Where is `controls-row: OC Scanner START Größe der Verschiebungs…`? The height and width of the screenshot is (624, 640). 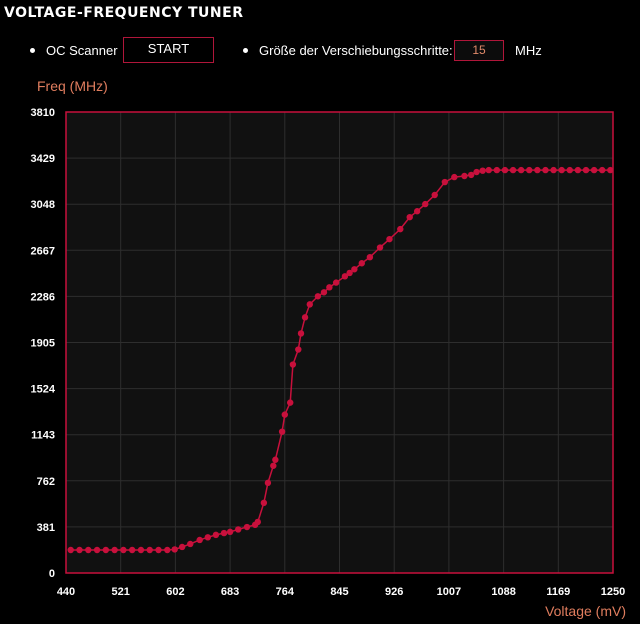
controls-row: OC Scanner START Größe der Verschiebungs… is located at coordinates (320, 50).